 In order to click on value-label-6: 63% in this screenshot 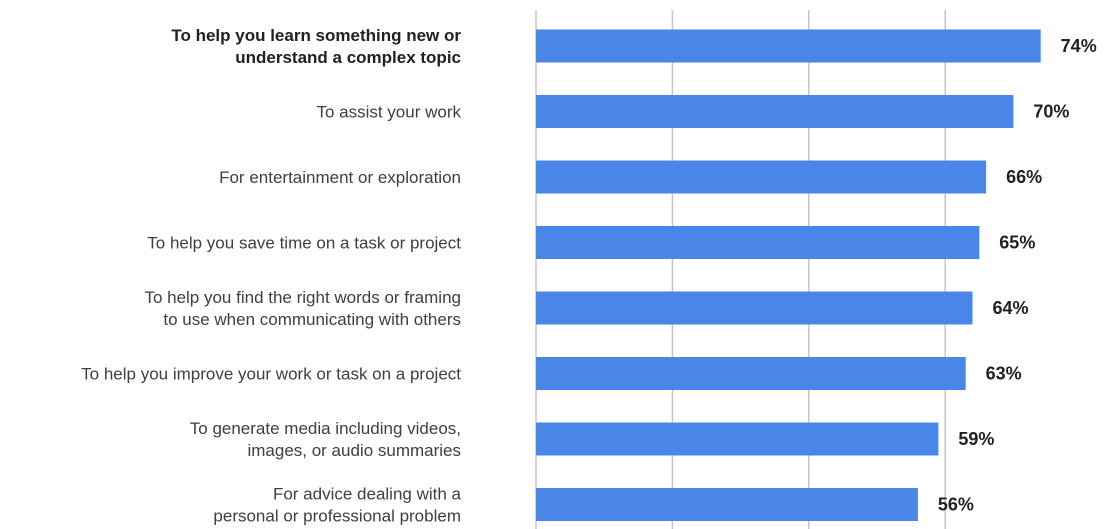, I will do `click(1004, 374)`.